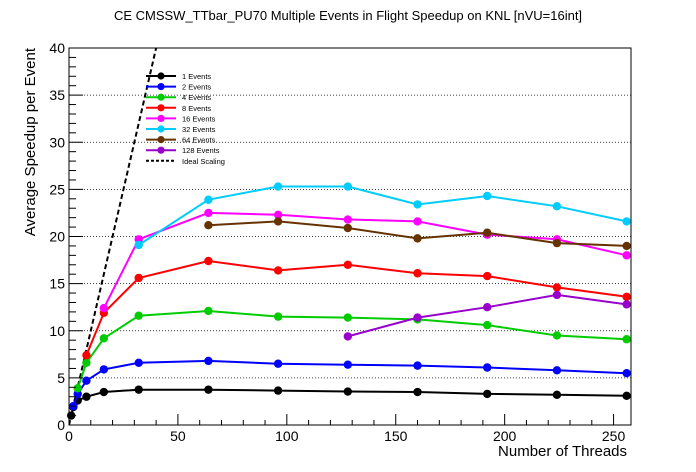 This screenshot has width=696, height=472. Describe the element at coordinates (57, 237) in the screenshot. I see `y-tick-label: 20` at that location.